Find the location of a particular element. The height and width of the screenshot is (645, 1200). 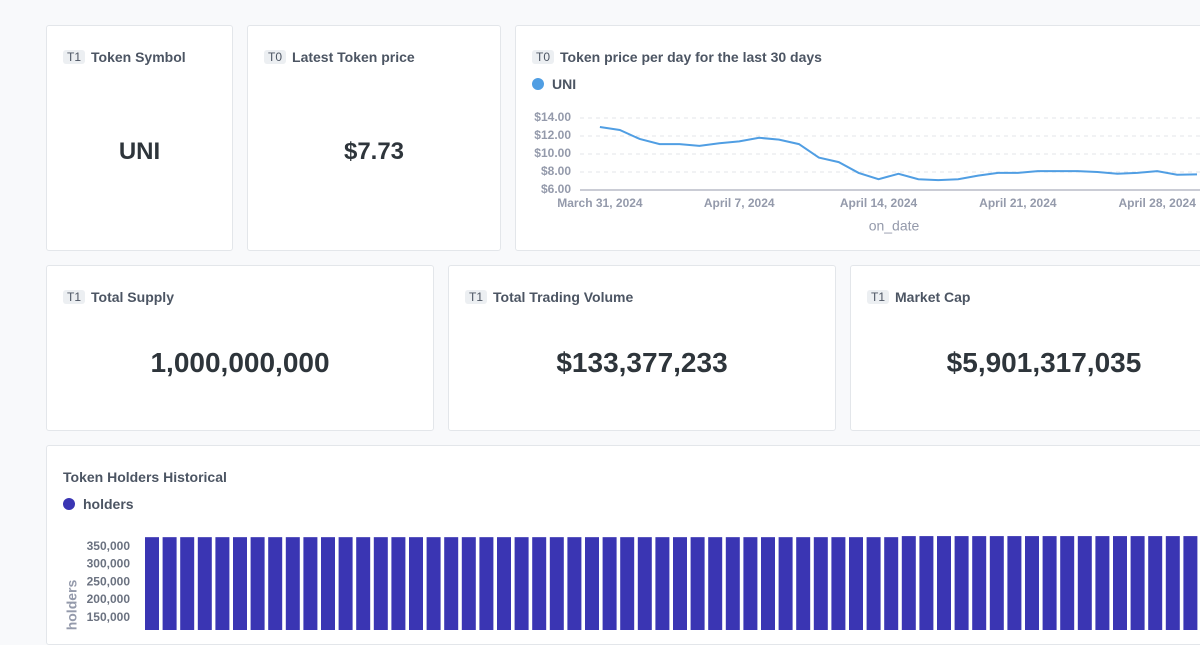

y-tick-label: 150,000 is located at coordinates (109, 617).